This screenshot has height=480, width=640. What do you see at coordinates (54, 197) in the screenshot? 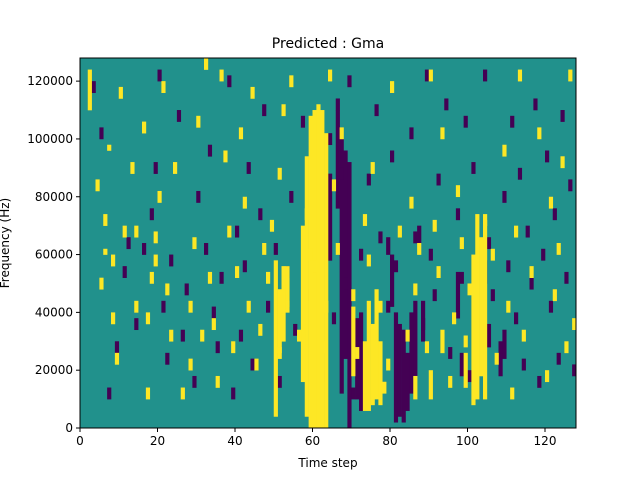
I see `y-tick-label: 80000` at bounding box center [54, 197].